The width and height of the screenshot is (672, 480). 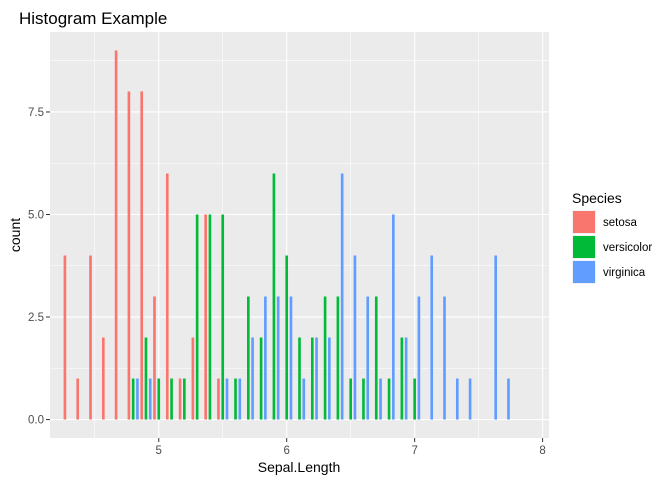 I want to click on x-tick-label: 6, so click(x=287, y=451).